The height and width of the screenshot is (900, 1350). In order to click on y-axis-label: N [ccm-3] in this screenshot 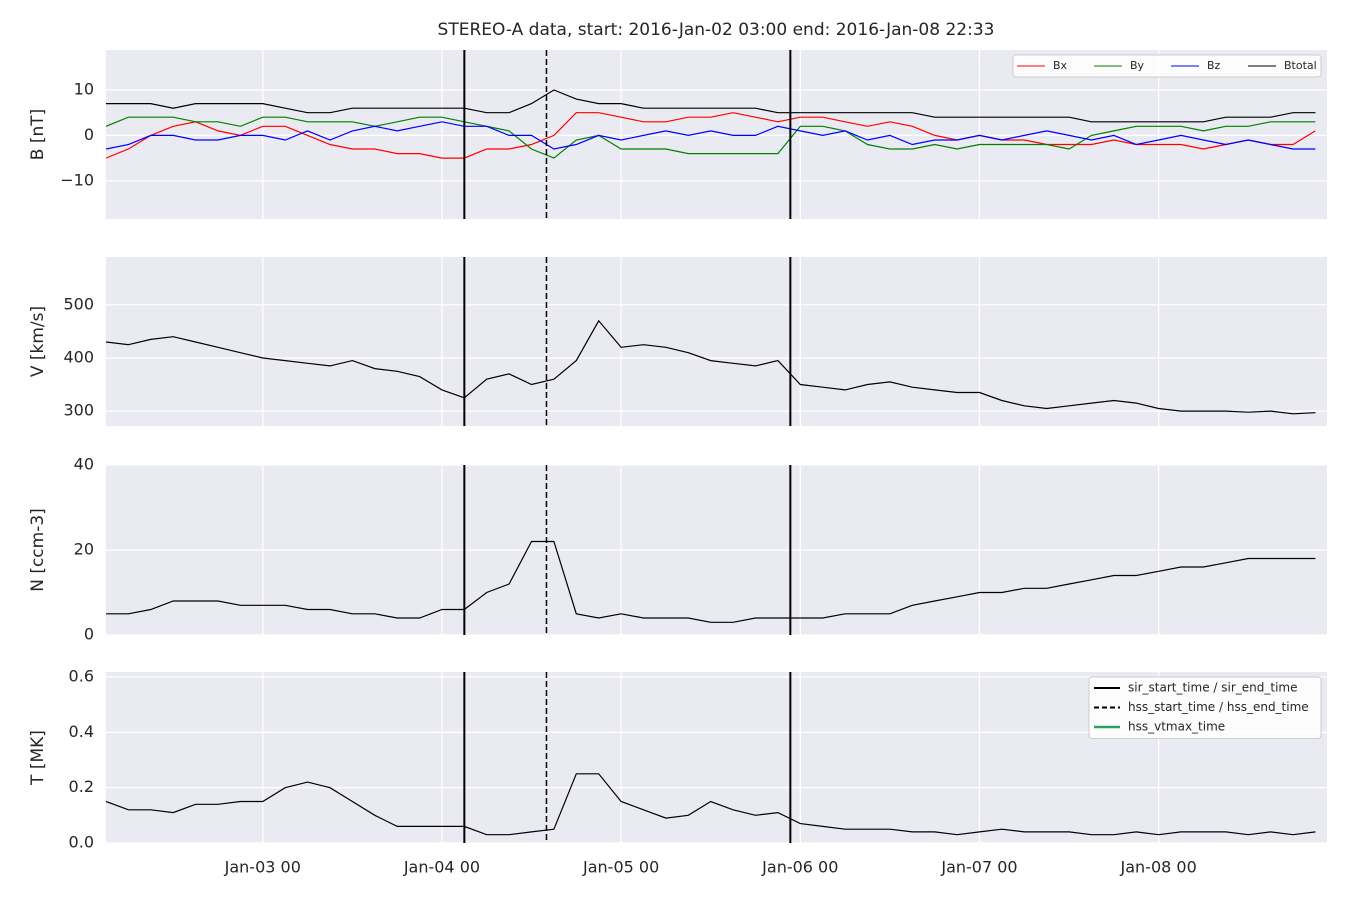, I will do `click(38, 550)`.